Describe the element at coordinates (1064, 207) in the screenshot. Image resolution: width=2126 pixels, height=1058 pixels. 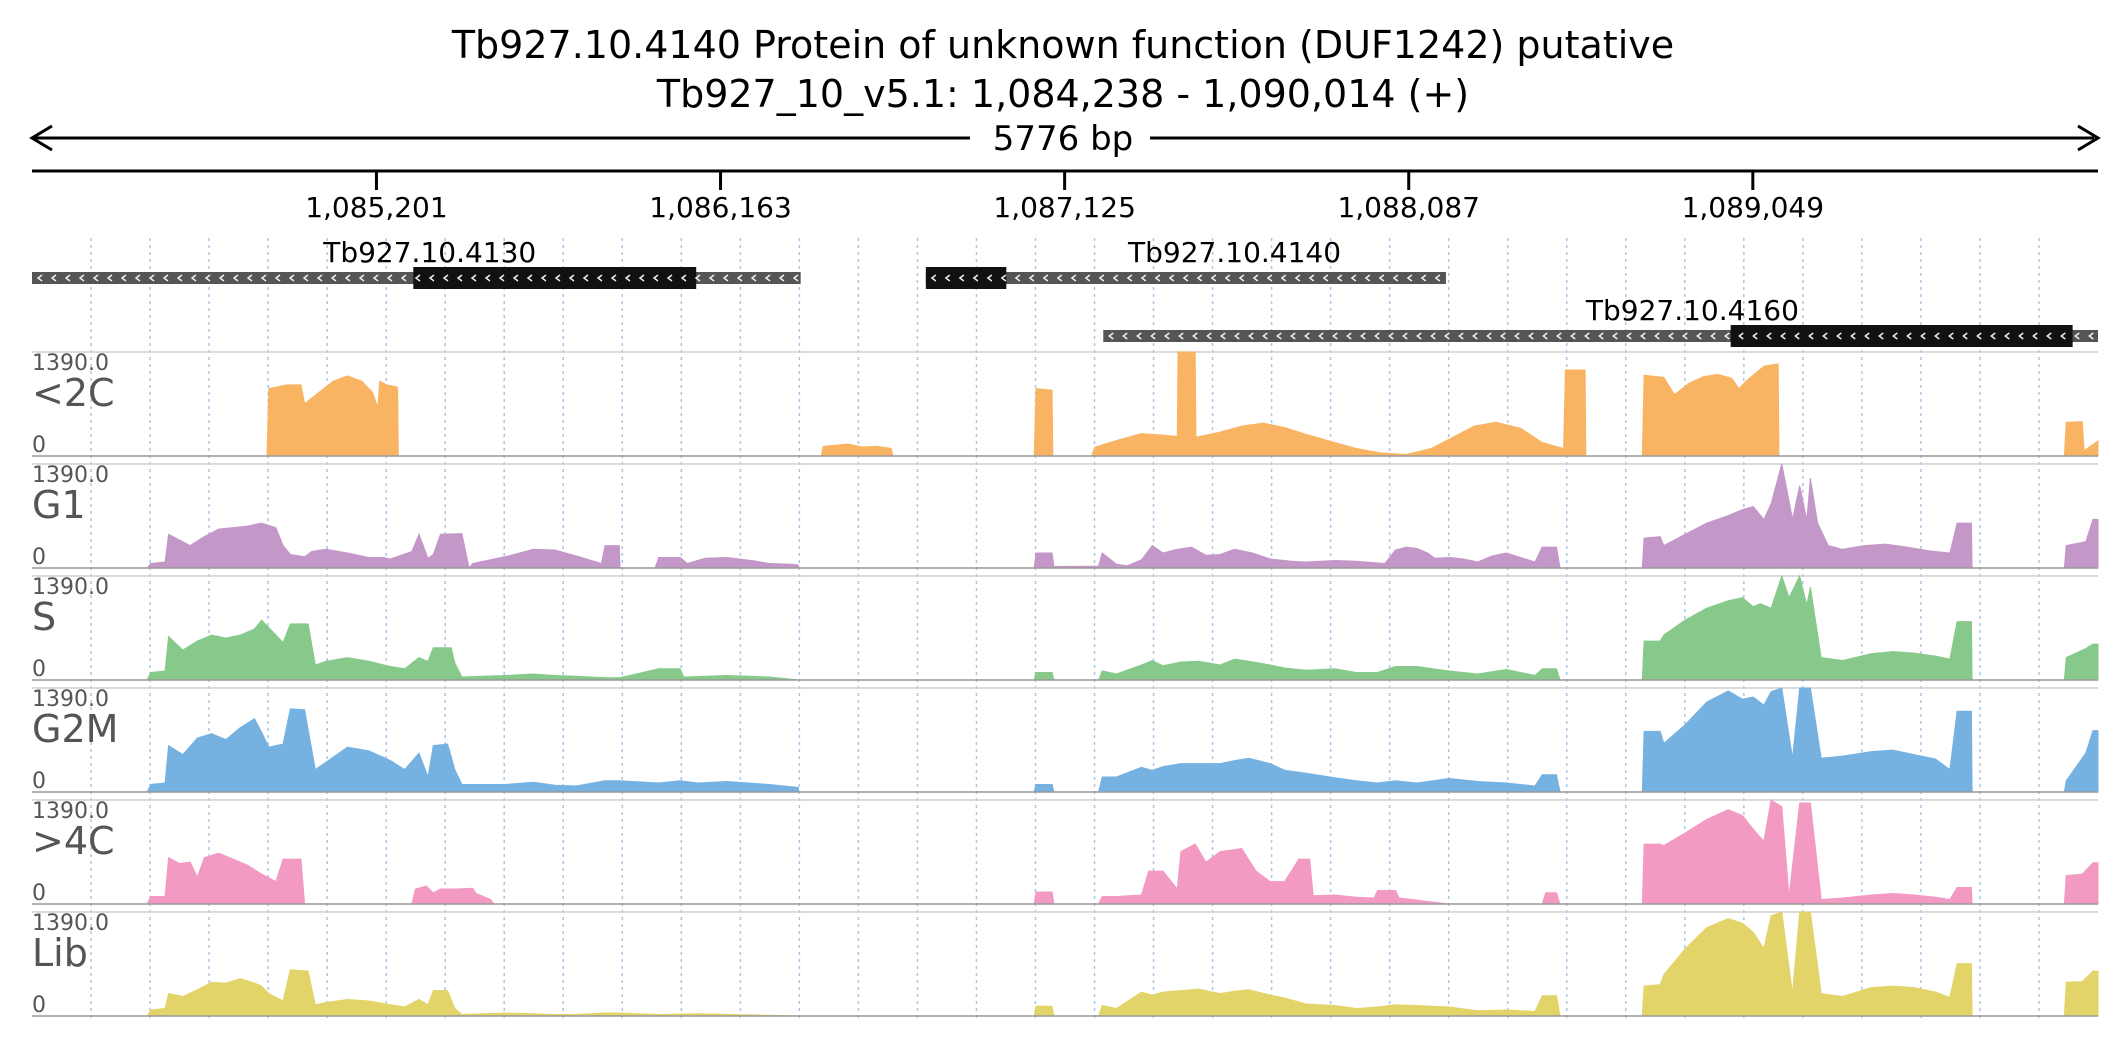
I see `ruler-tick-label: 1,087,125` at that location.